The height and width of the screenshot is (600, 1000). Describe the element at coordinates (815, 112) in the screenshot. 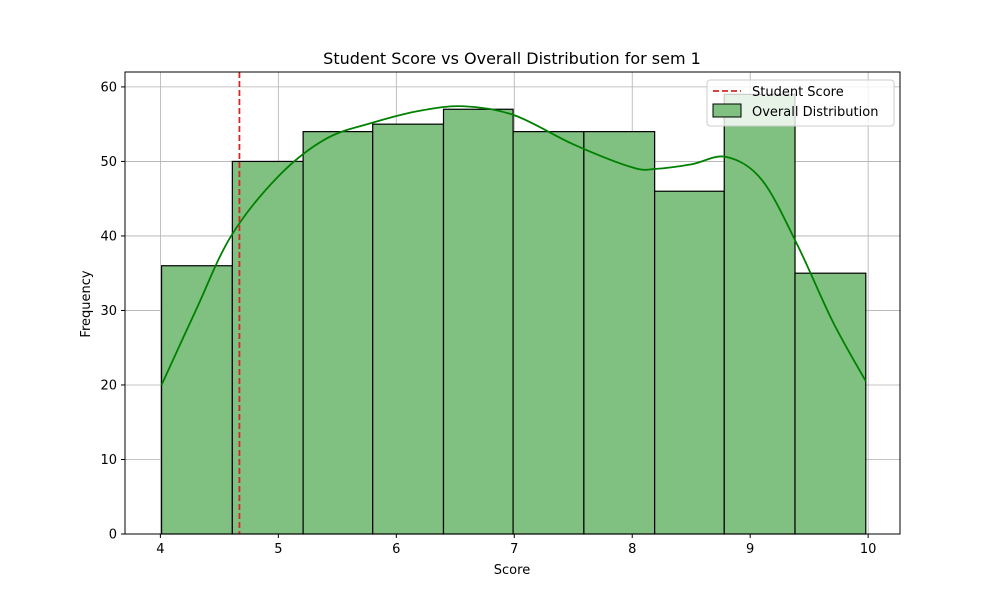

I see `legend-overall-distribution-label: Overall Distribution` at that location.